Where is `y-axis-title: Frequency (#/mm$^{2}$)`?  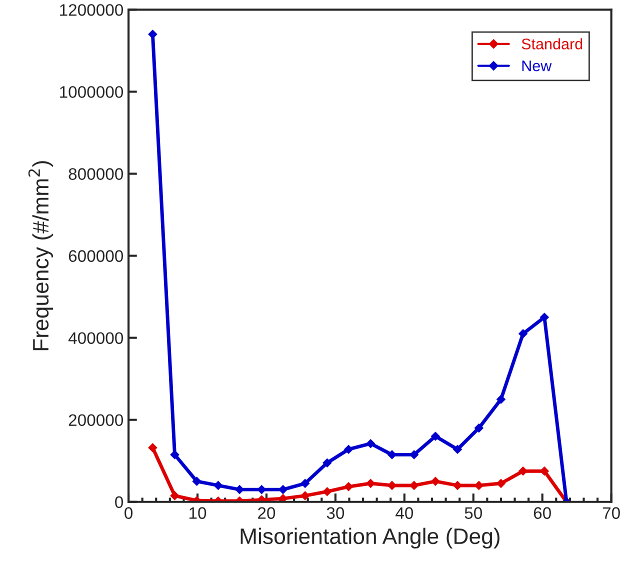 y-axis-title: Frequency (#/mm$^{2}$) is located at coordinates (41, 255).